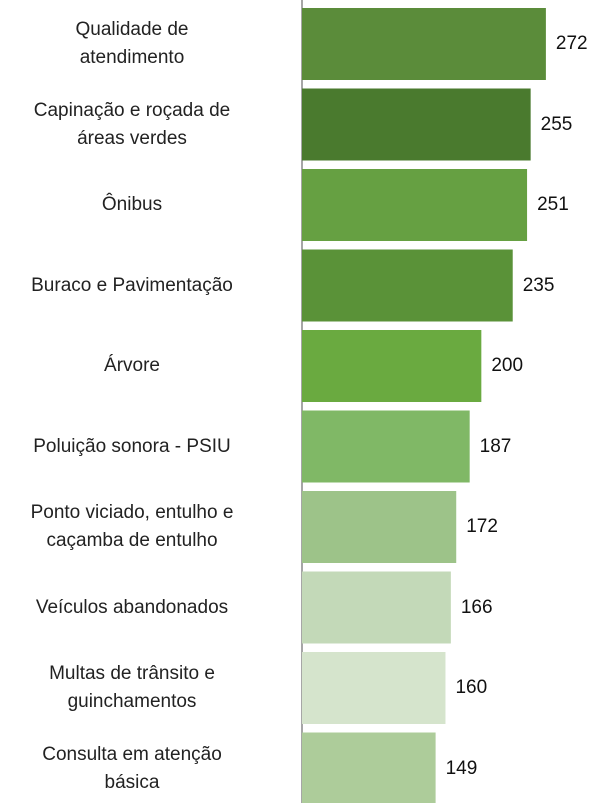 The image size is (595, 803). I want to click on category-label: Veículos abandonados, so click(132, 607).